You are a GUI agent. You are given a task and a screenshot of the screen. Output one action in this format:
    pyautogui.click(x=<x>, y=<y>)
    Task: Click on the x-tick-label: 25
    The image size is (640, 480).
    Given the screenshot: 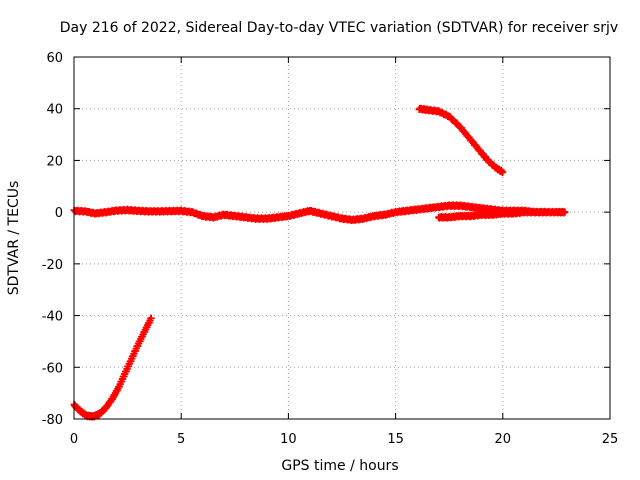 What is the action you would take?
    pyautogui.click(x=610, y=439)
    